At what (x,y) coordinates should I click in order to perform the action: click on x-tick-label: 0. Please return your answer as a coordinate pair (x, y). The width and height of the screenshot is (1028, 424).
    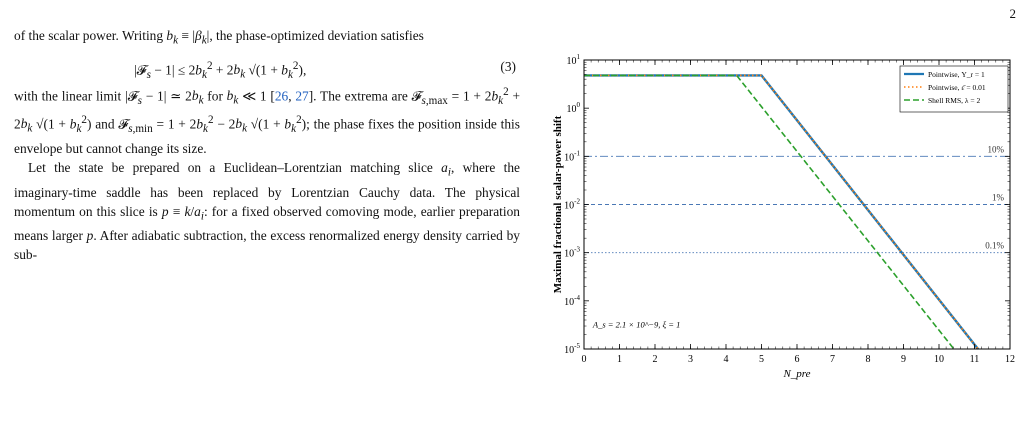
    Looking at the image, I should click on (584, 359).